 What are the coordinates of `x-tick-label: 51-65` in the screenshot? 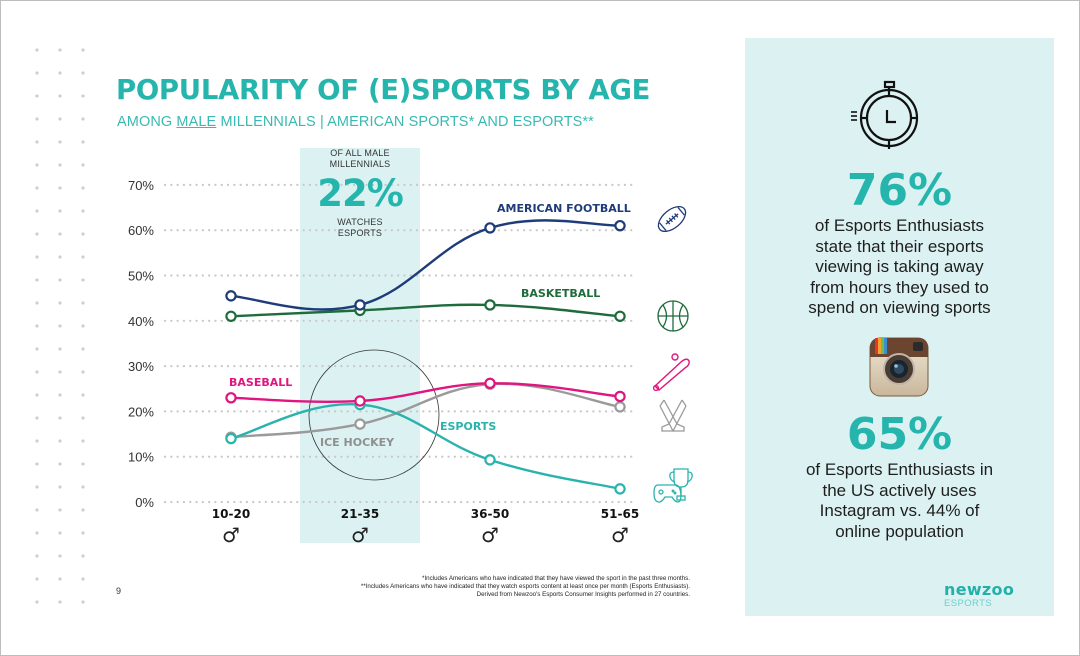 It's located at (620, 514).